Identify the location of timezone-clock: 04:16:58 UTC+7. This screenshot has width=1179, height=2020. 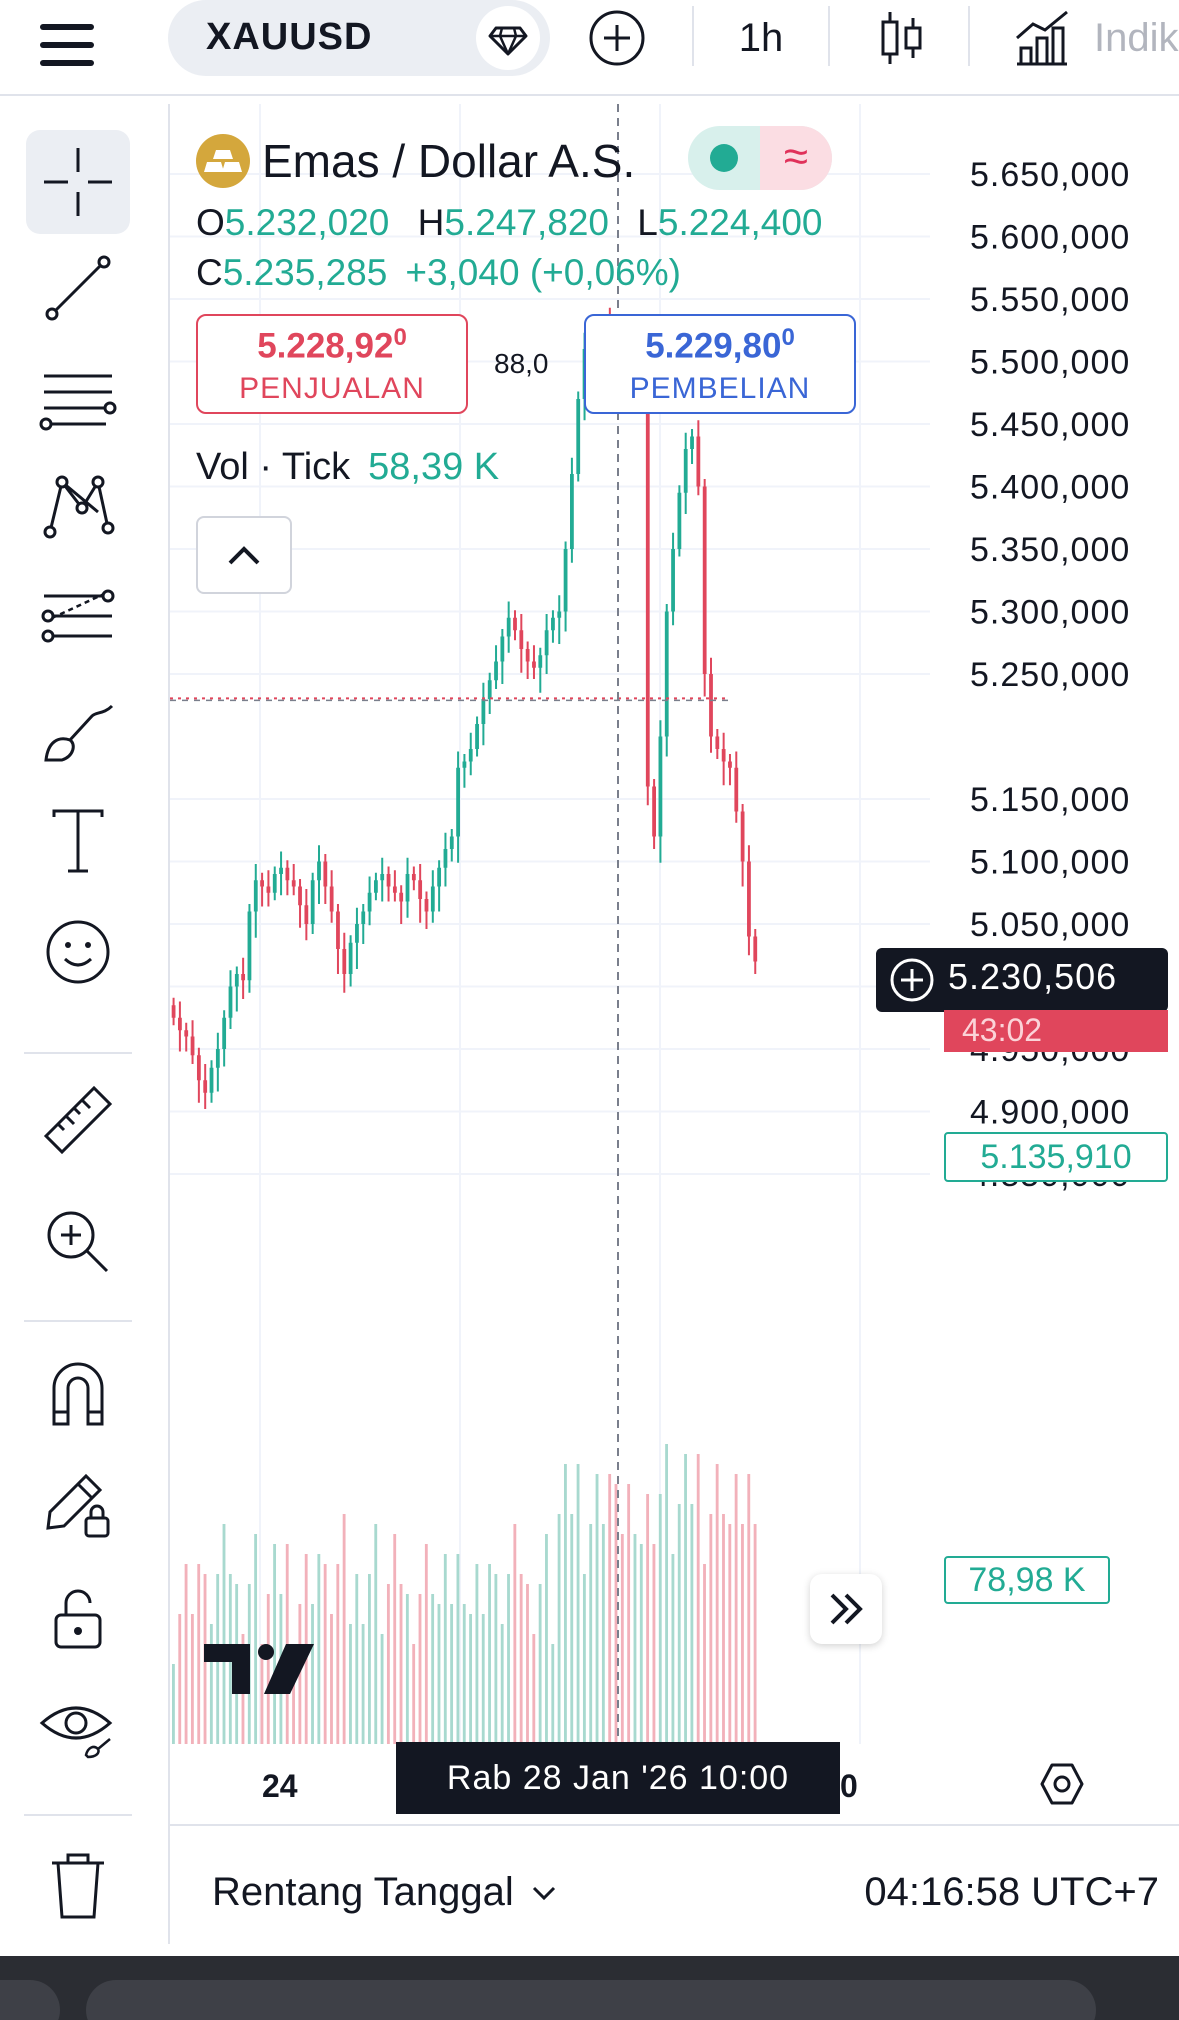
(1011, 1892).